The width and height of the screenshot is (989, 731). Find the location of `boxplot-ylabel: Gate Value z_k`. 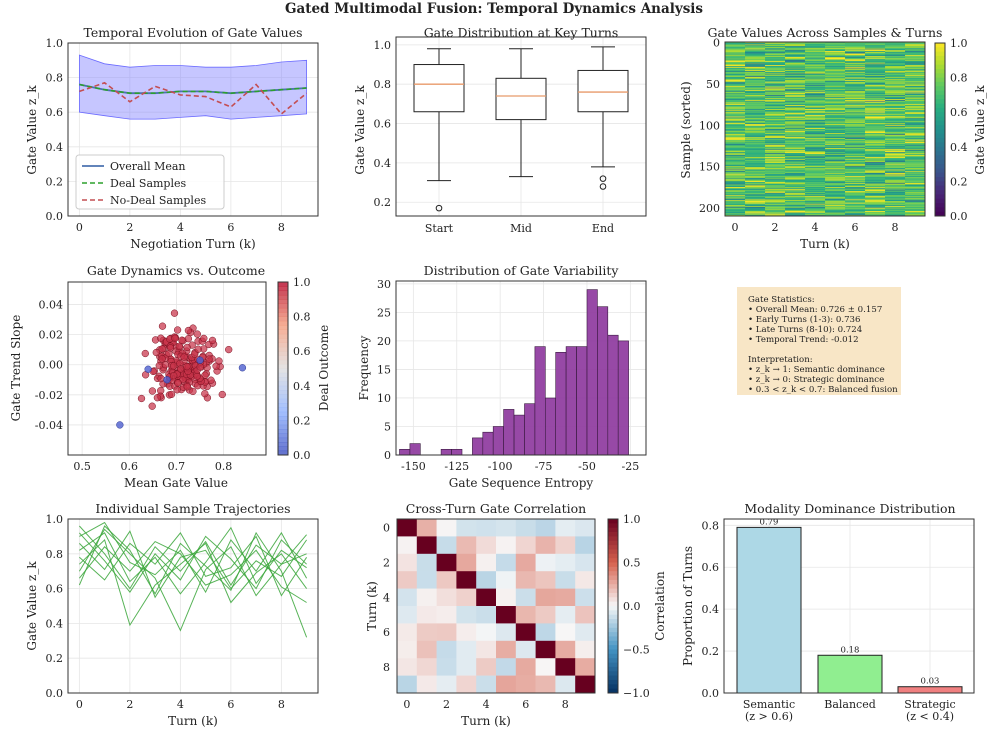

boxplot-ylabel: Gate Value z_k is located at coordinates (360, 130).